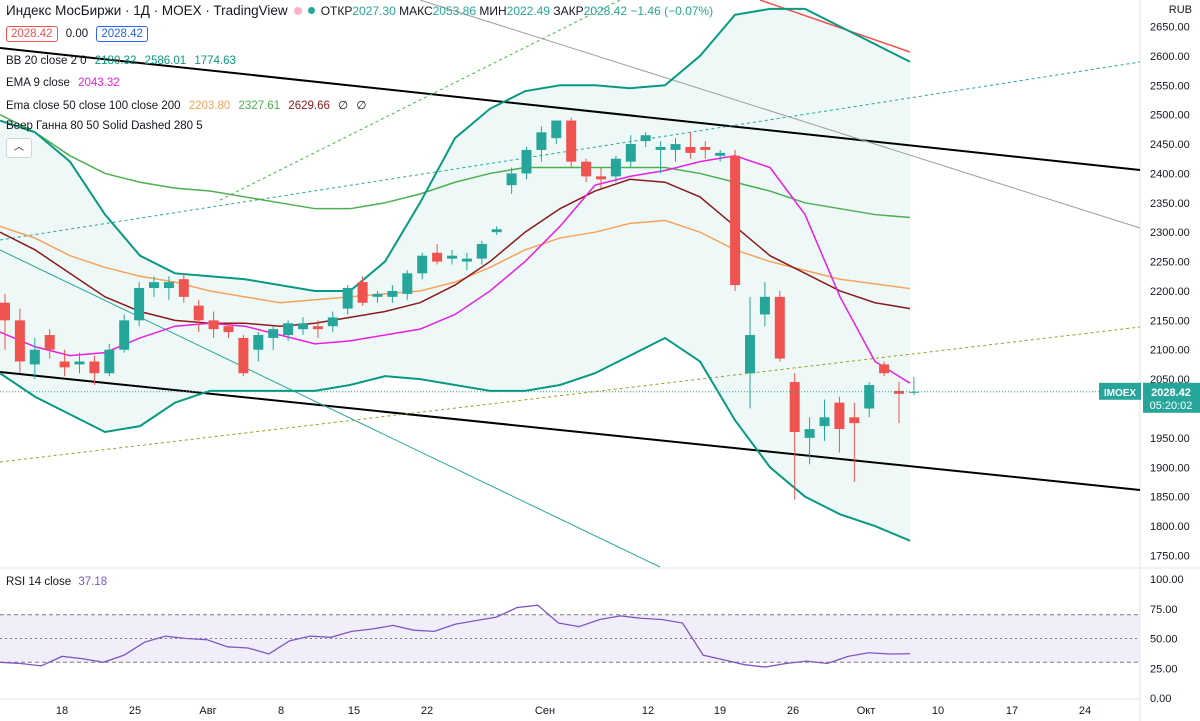 The image size is (1200, 721). Describe the element at coordinates (1160, 699) in the screenshot. I see `rsi-tick-label: 0.00` at that location.